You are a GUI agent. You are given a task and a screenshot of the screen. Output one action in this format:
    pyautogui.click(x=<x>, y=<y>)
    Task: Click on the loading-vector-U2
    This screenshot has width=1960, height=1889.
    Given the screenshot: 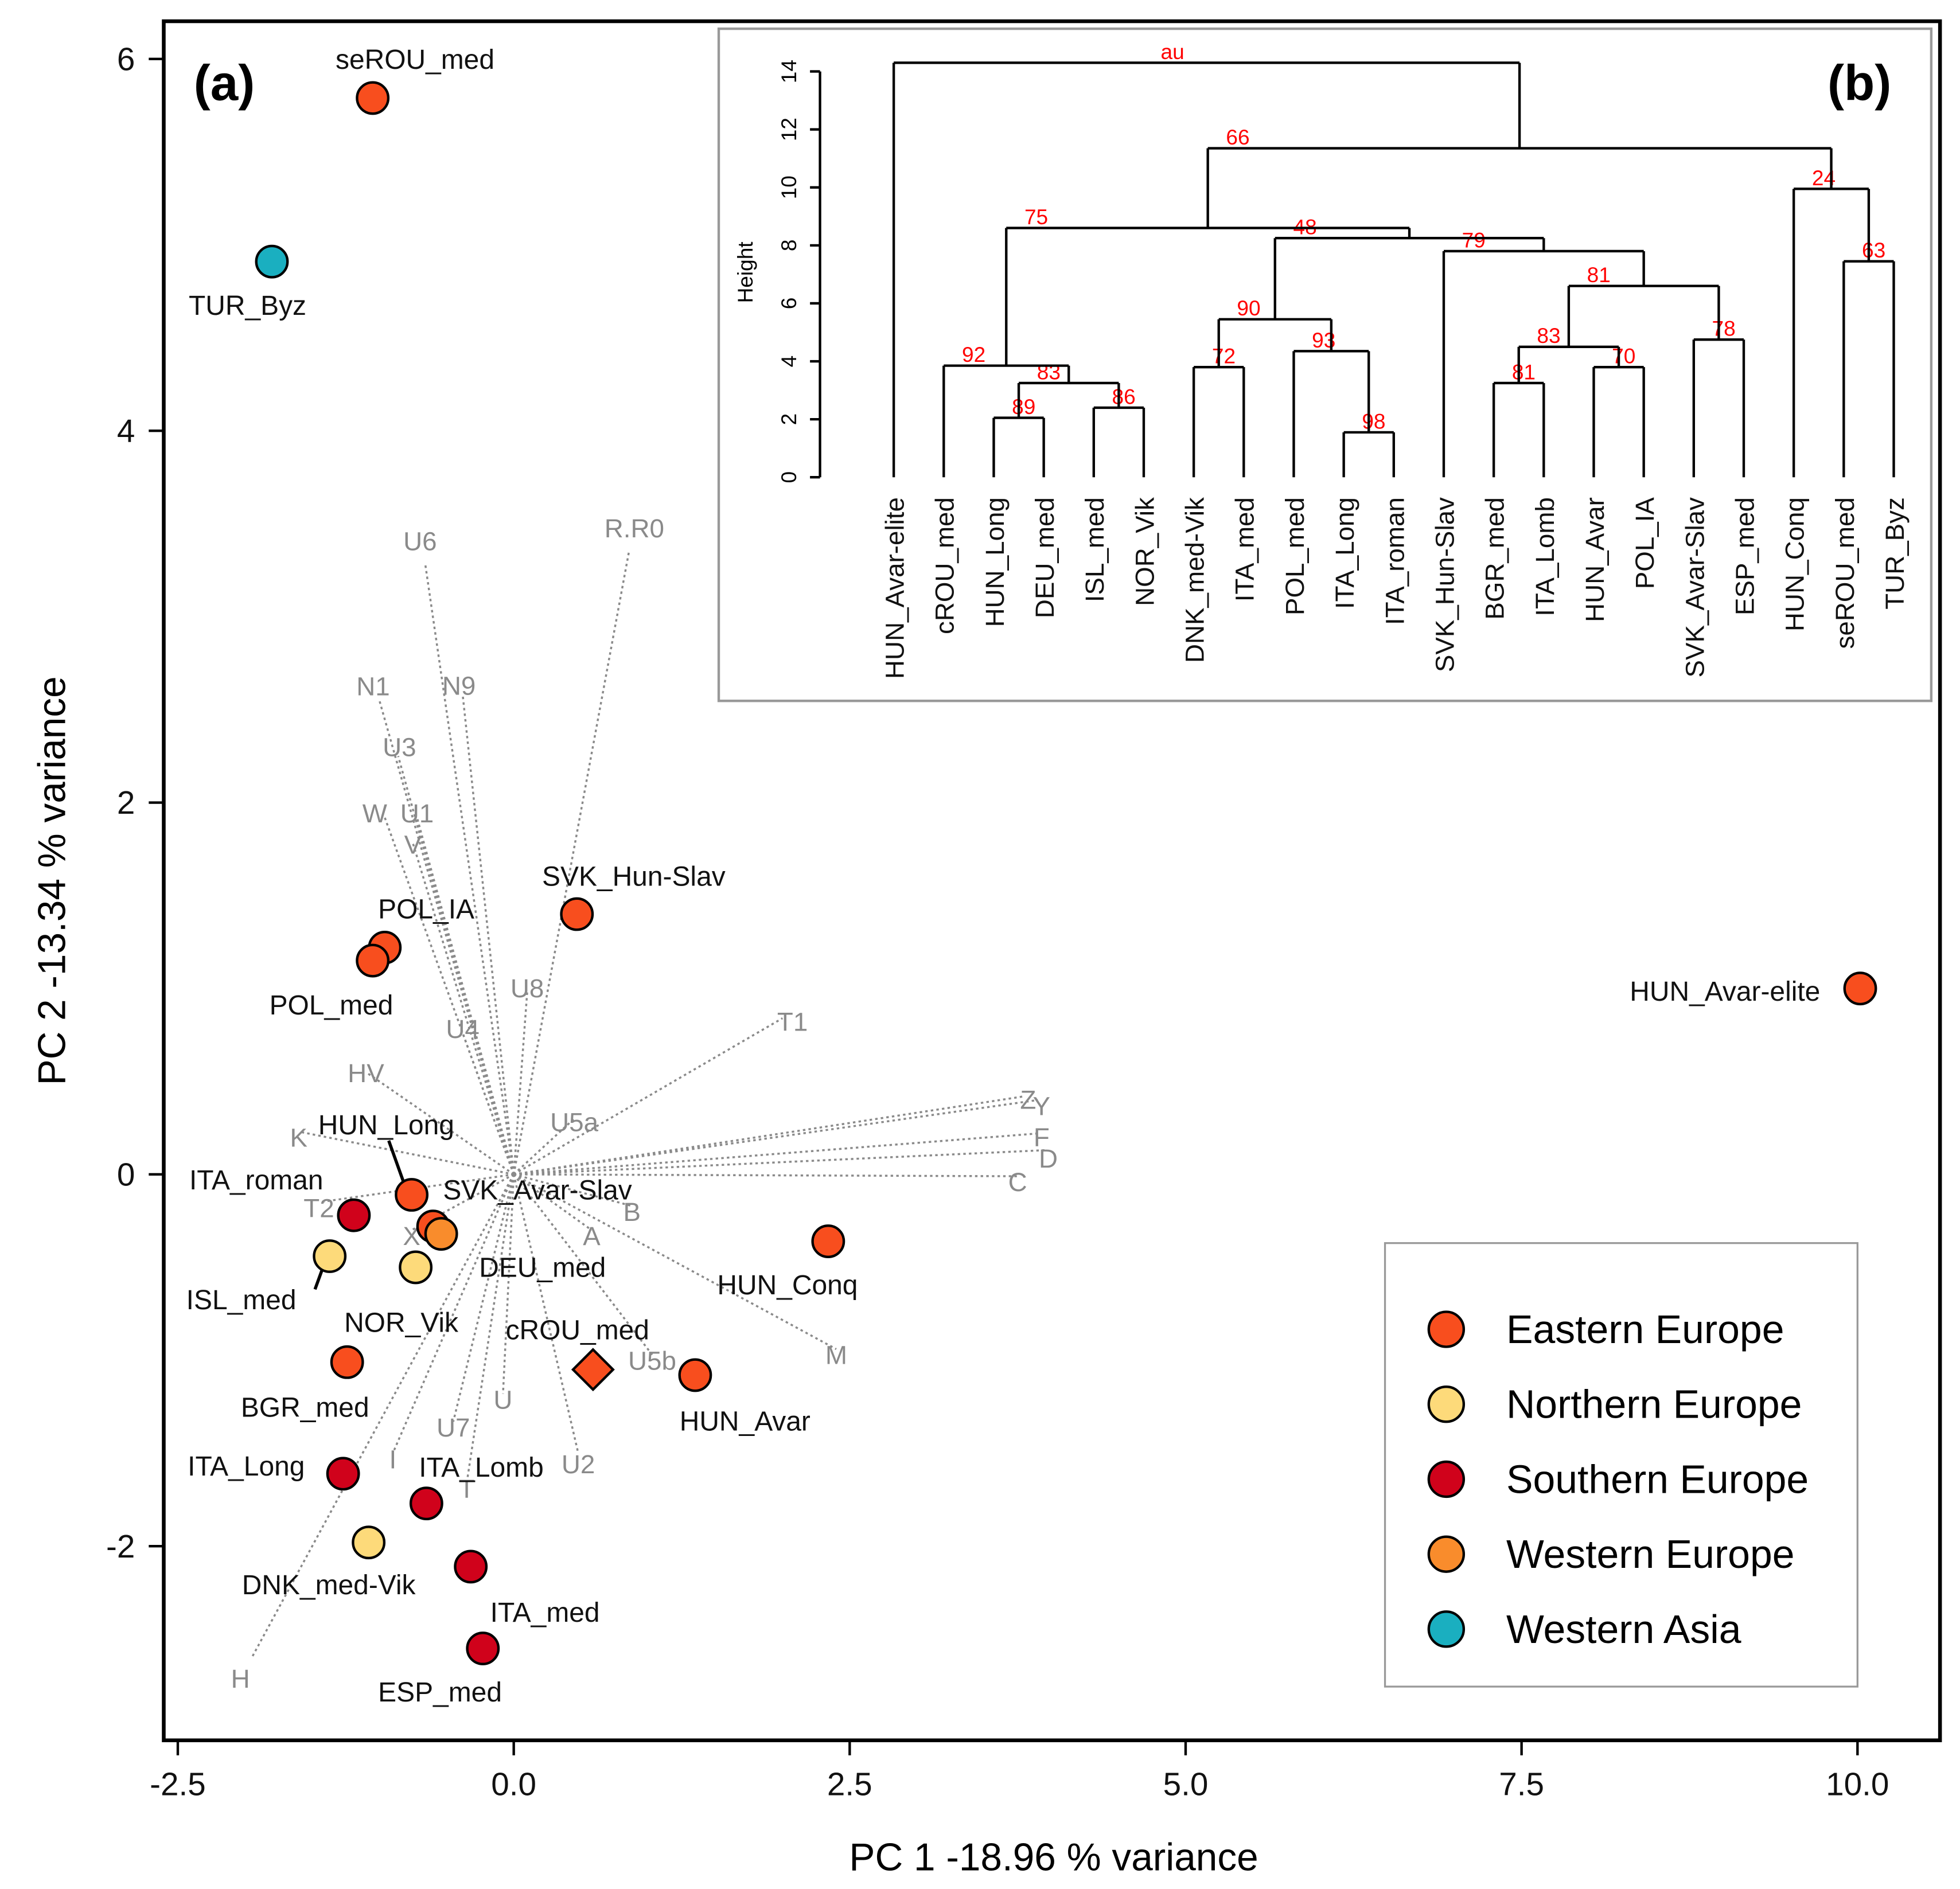 What is the action you would take?
    pyautogui.click(x=545, y=1314)
    